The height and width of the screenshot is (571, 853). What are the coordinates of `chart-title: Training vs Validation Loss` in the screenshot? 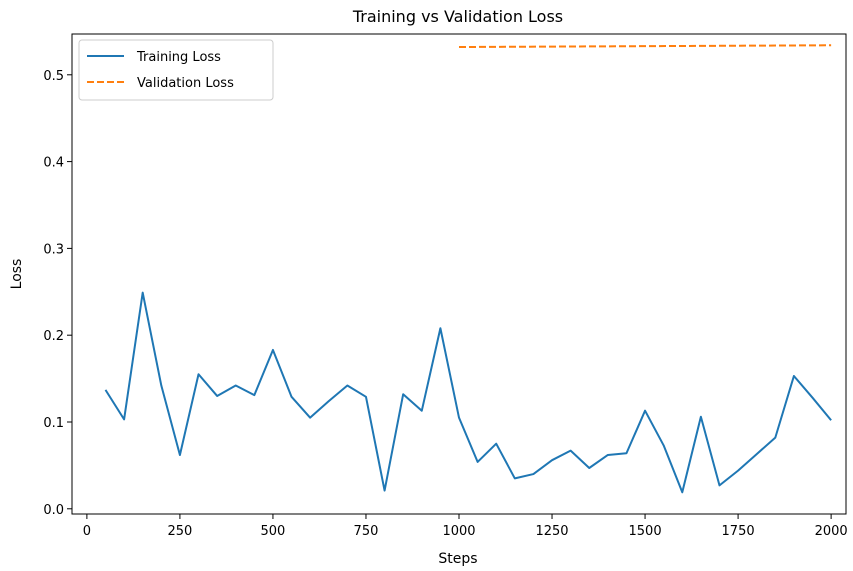 It's located at (457, 16).